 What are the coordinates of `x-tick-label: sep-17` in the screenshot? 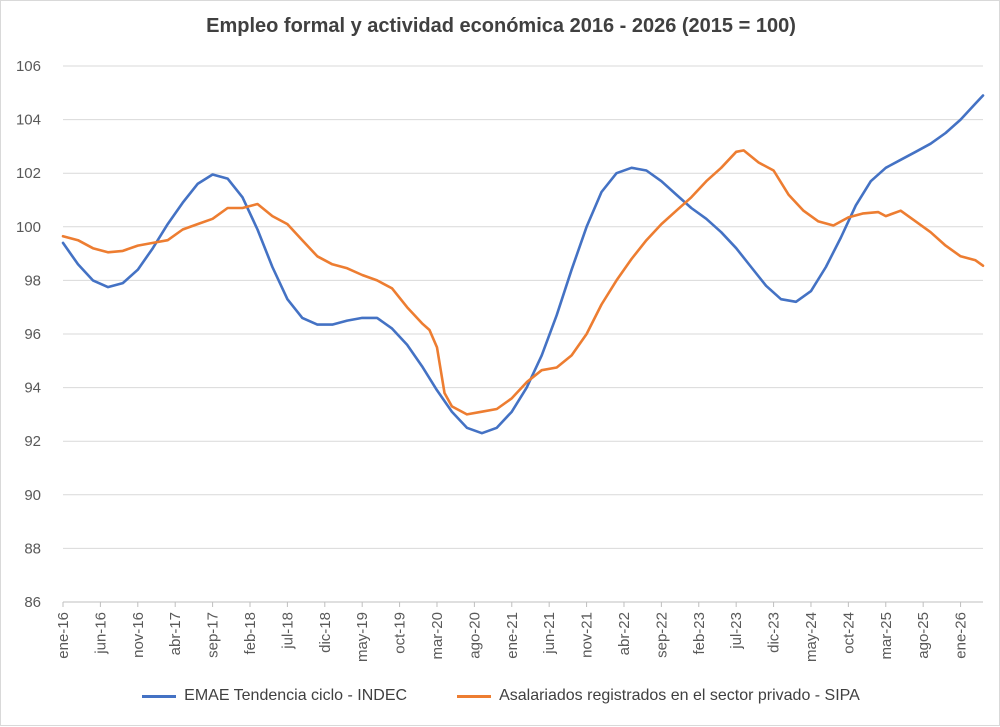 It's located at (213, 635).